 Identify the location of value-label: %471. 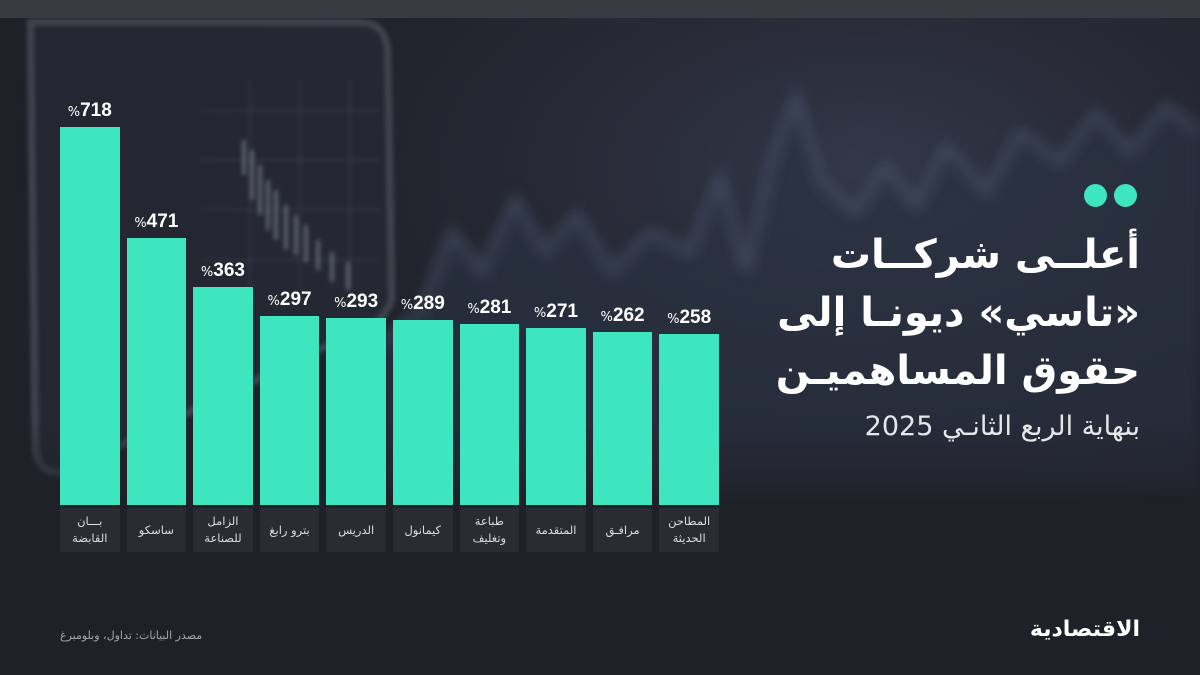
(156, 222).